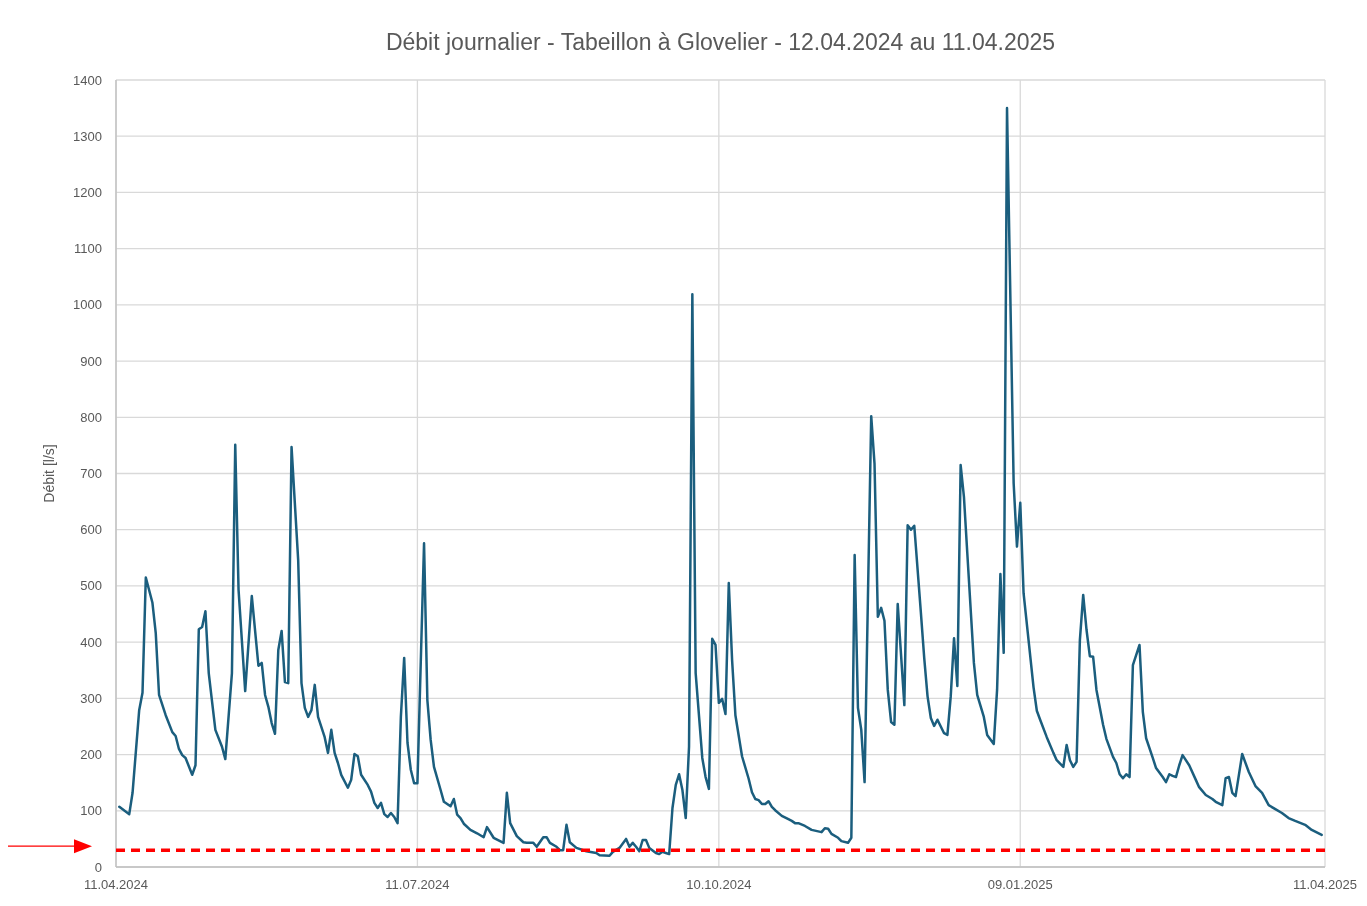  I want to click on x-tick-label: 10.10.2024, so click(719, 884).